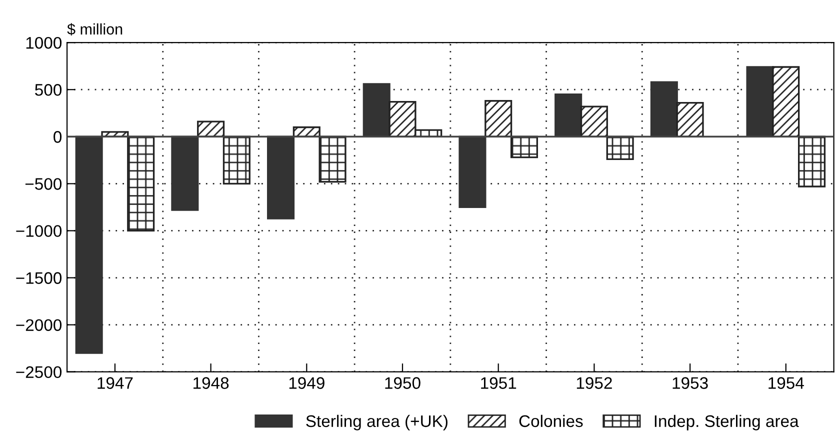 The width and height of the screenshot is (838, 448). I want to click on y-tick-label: −1000, so click(39, 231).